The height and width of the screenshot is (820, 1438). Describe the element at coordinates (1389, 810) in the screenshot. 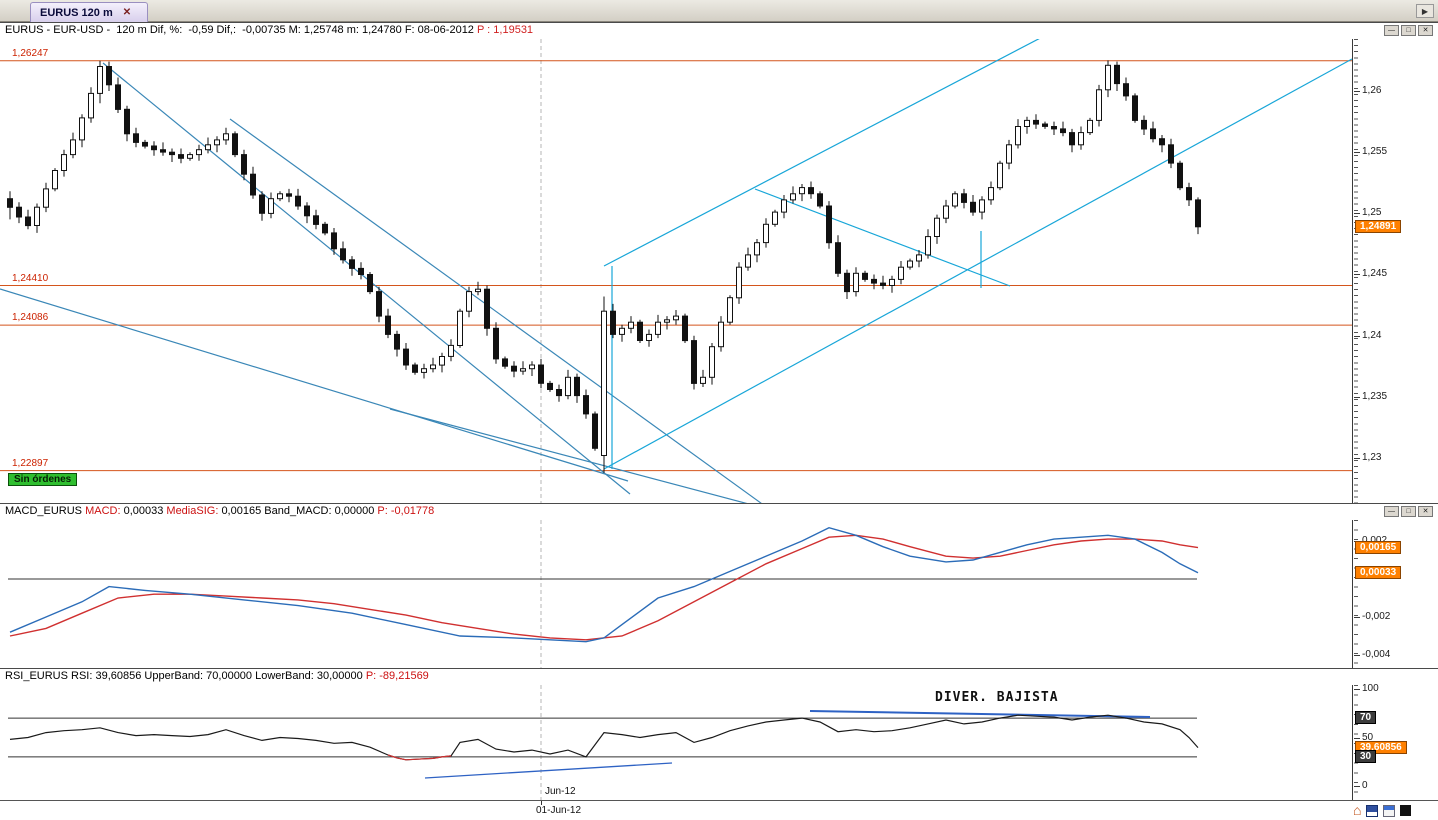

I see `window-icon` at that location.